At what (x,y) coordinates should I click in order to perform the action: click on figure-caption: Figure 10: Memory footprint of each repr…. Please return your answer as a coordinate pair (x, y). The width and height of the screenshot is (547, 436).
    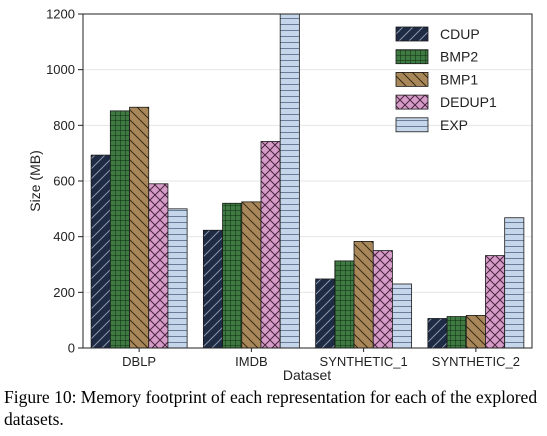
    Looking at the image, I should click on (271, 408).